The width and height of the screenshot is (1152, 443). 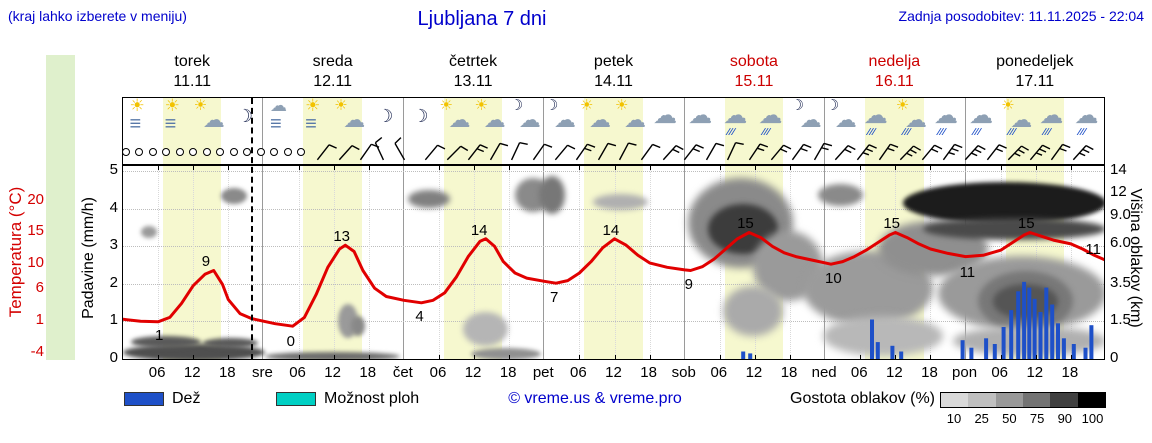 What do you see at coordinates (206, 262) in the screenshot?
I see `temp-value-label: 9` at bounding box center [206, 262].